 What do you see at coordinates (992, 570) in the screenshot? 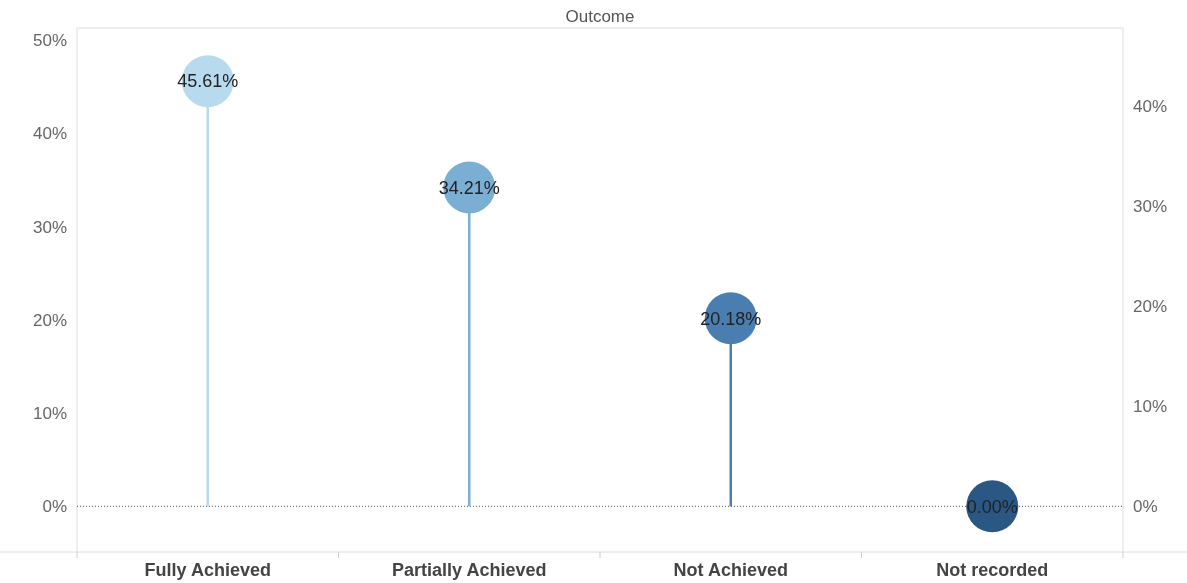
I see `x-tick-label: Not recorded` at bounding box center [992, 570].